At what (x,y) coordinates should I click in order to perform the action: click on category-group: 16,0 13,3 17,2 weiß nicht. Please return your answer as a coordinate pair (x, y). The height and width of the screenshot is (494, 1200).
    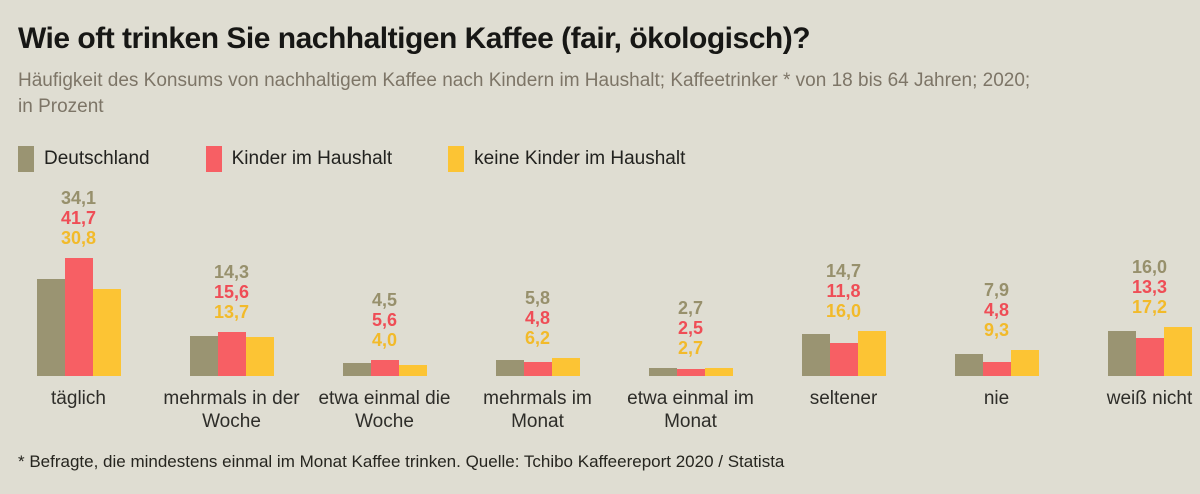
    Looking at the image, I should click on (1136, 310).